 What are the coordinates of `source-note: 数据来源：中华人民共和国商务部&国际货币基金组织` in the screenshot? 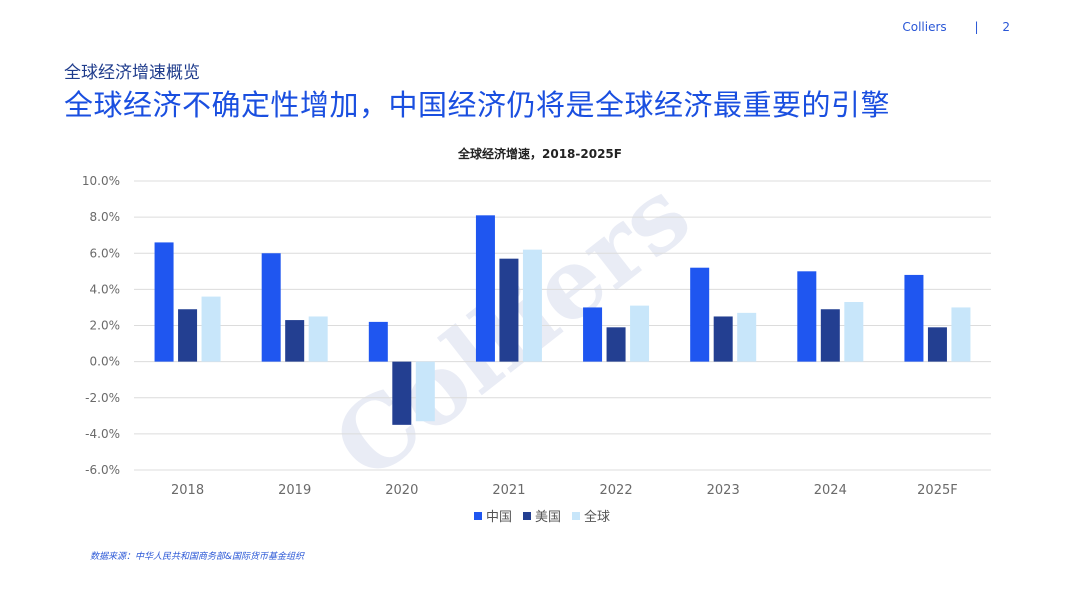 It's located at (197, 557).